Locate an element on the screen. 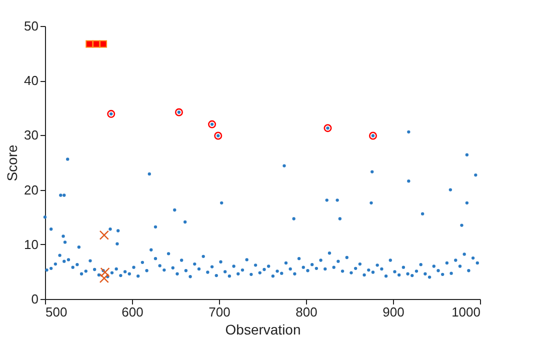  y-axis-title: Score is located at coordinates (12, 163).